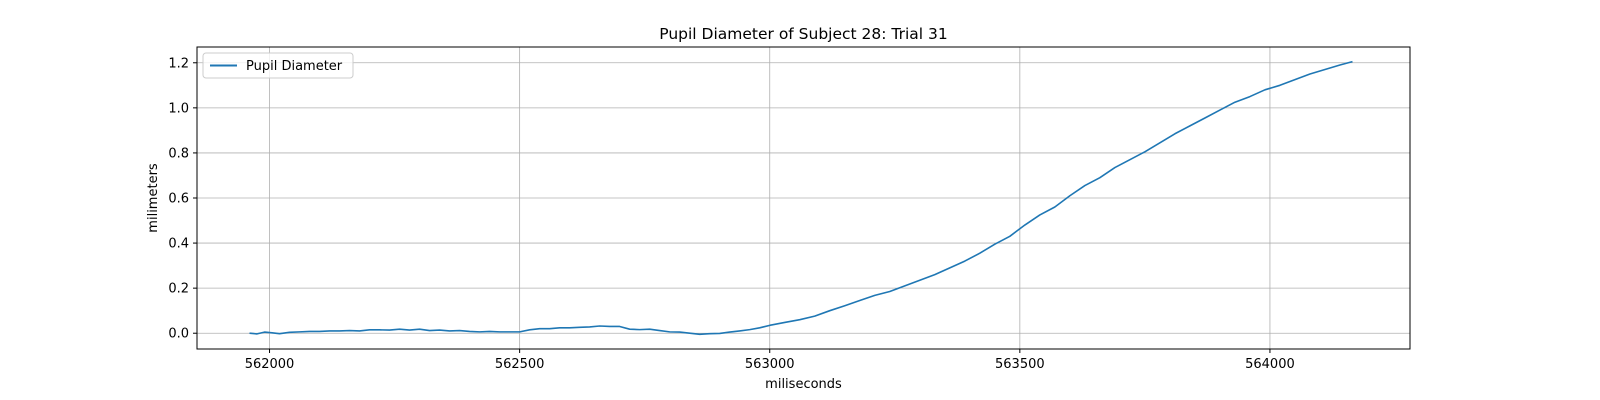  I want to click on x-tick-label: 562500, so click(520, 364).